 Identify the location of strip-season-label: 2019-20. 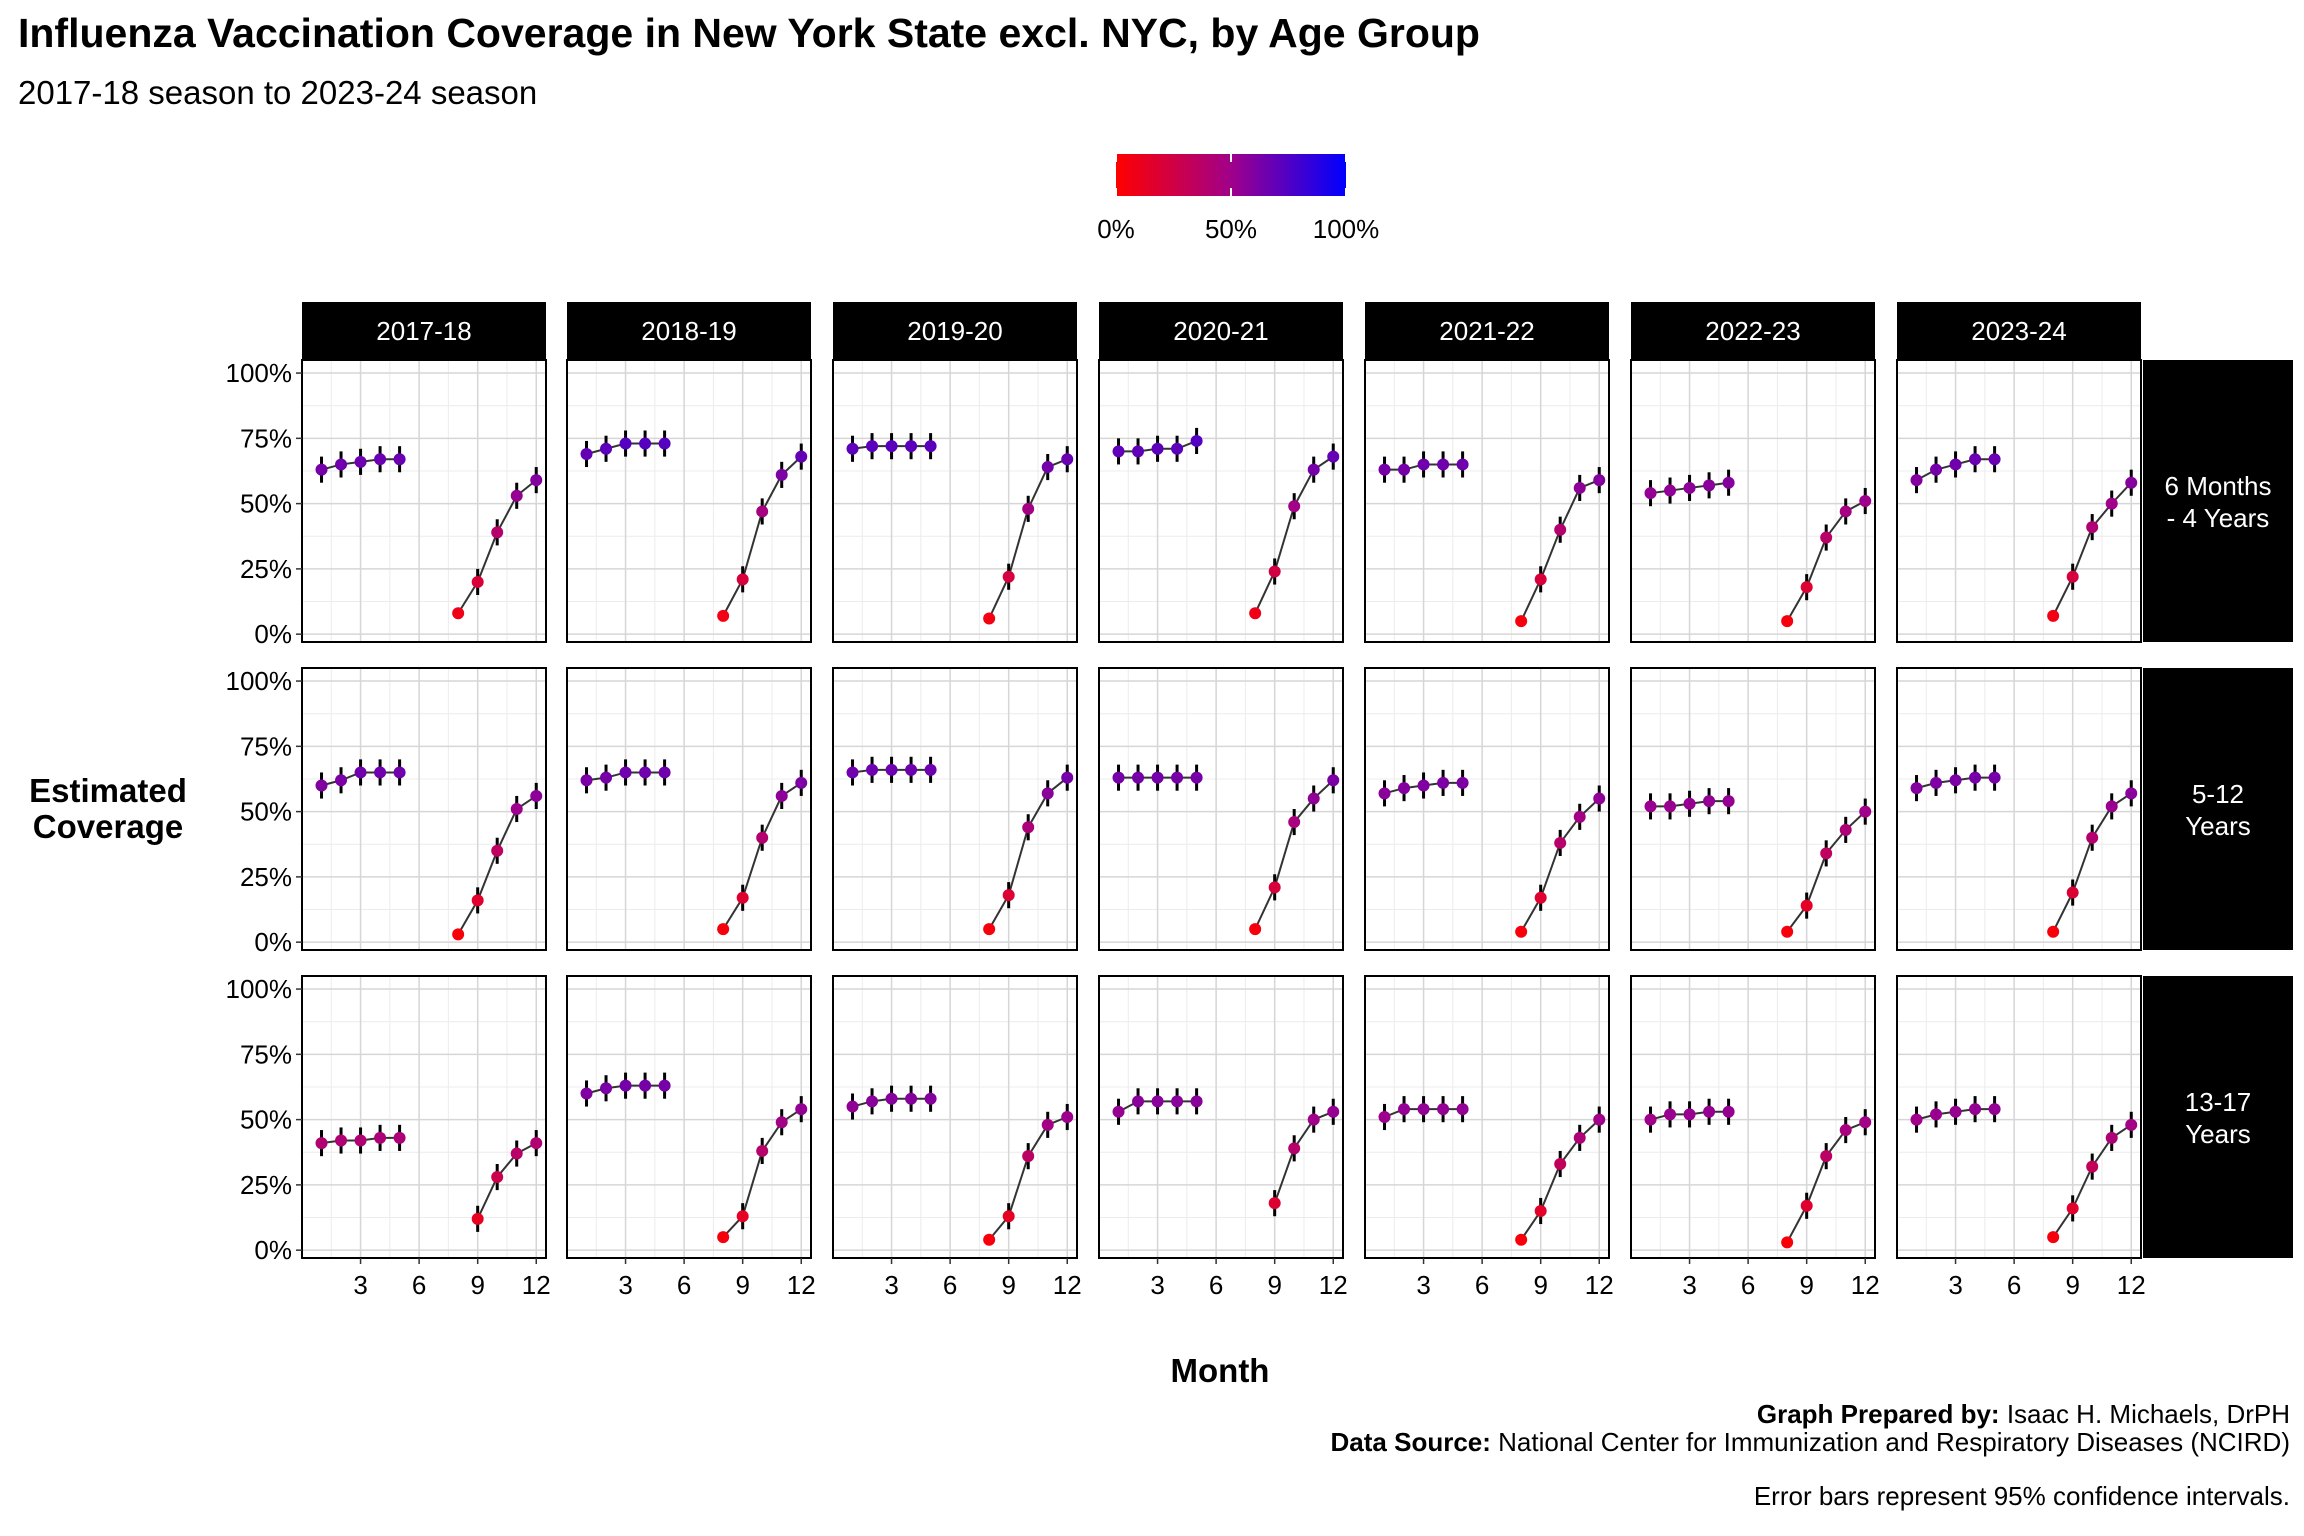
(954, 331).